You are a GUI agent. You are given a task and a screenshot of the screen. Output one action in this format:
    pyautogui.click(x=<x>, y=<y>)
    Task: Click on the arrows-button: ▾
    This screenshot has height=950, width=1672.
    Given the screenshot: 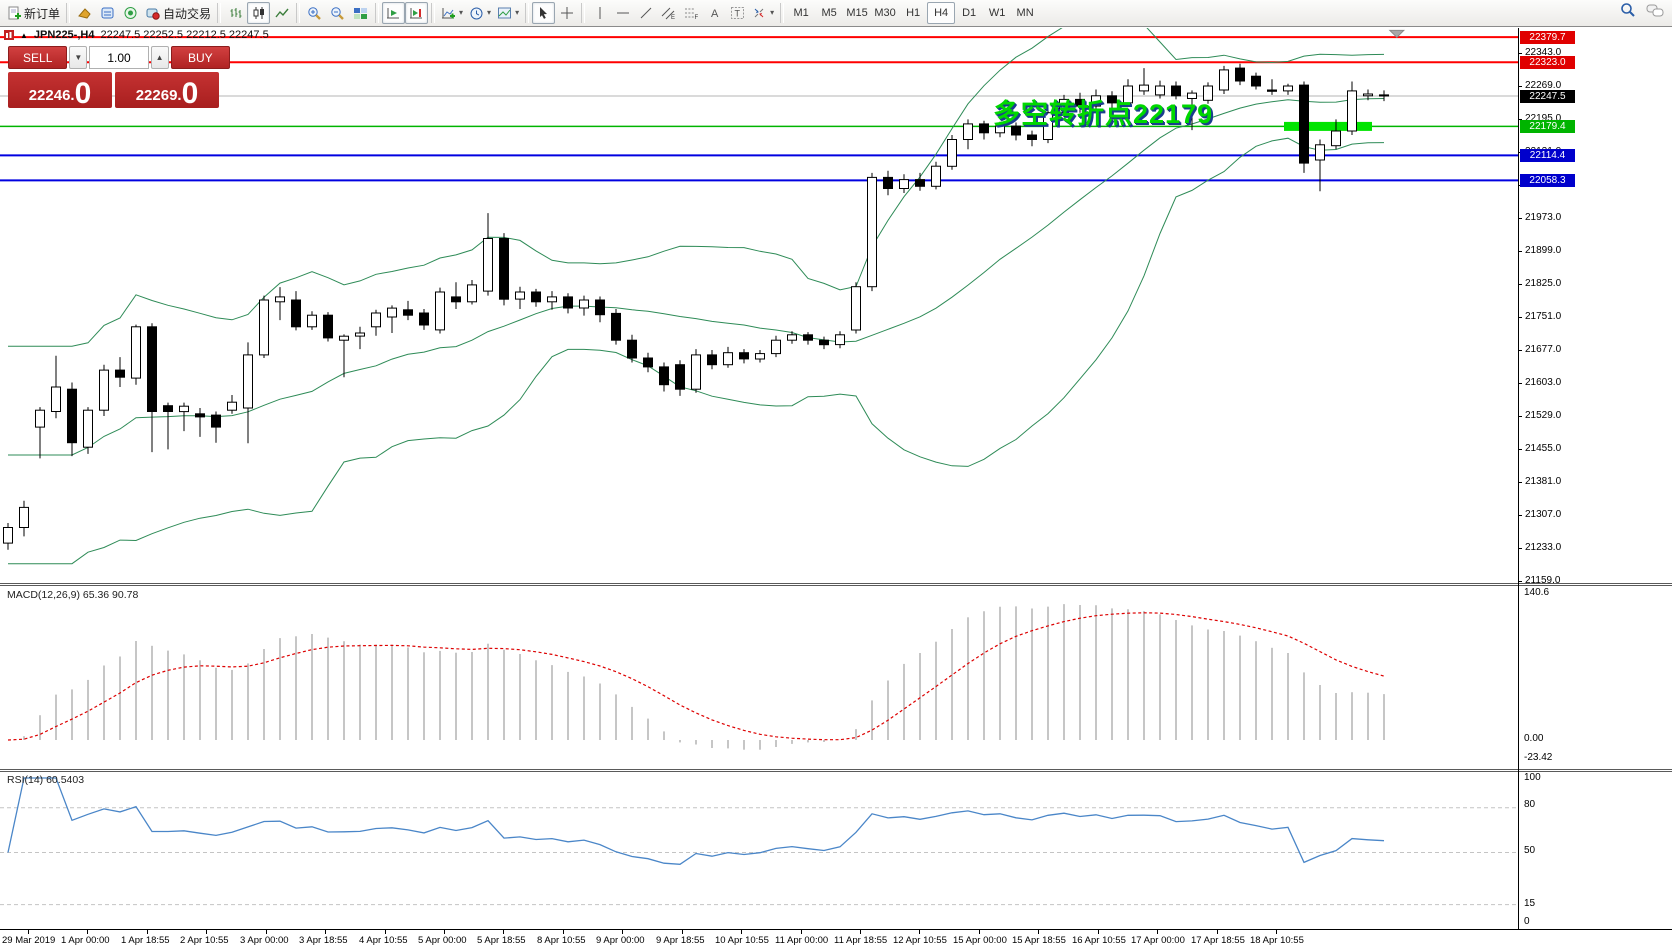 What is the action you would take?
    pyautogui.click(x=763, y=13)
    